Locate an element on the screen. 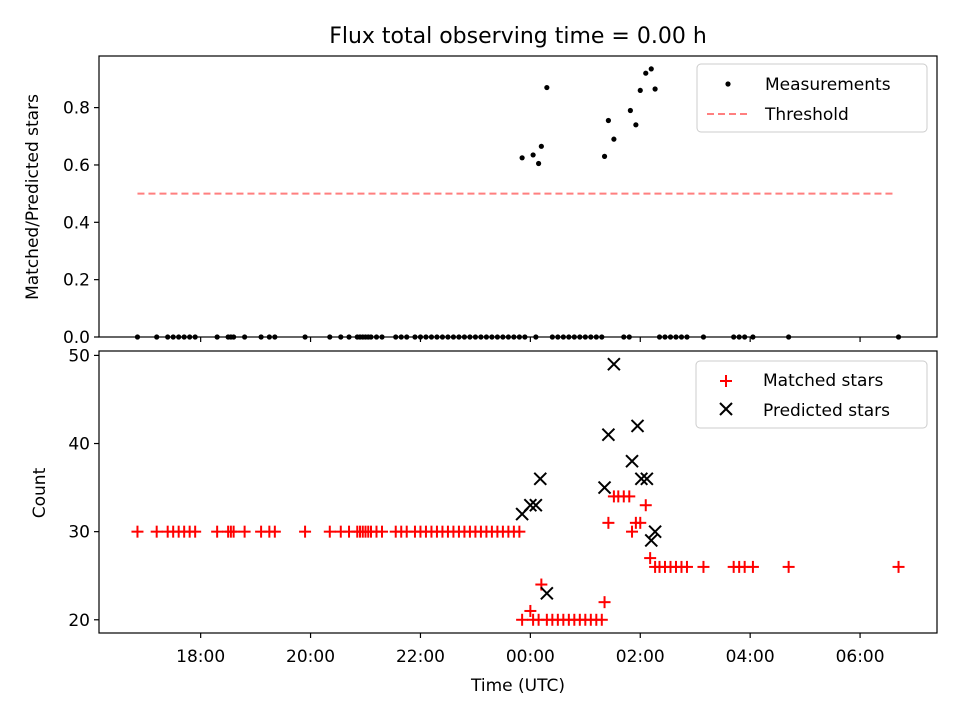 The height and width of the screenshot is (720, 960). legend-threshold-label: Threshold is located at coordinates (806, 115).